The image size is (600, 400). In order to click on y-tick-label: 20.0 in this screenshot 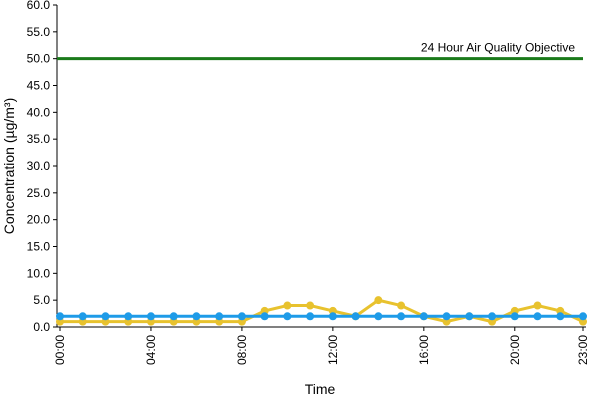, I will do `click(39, 220)`.